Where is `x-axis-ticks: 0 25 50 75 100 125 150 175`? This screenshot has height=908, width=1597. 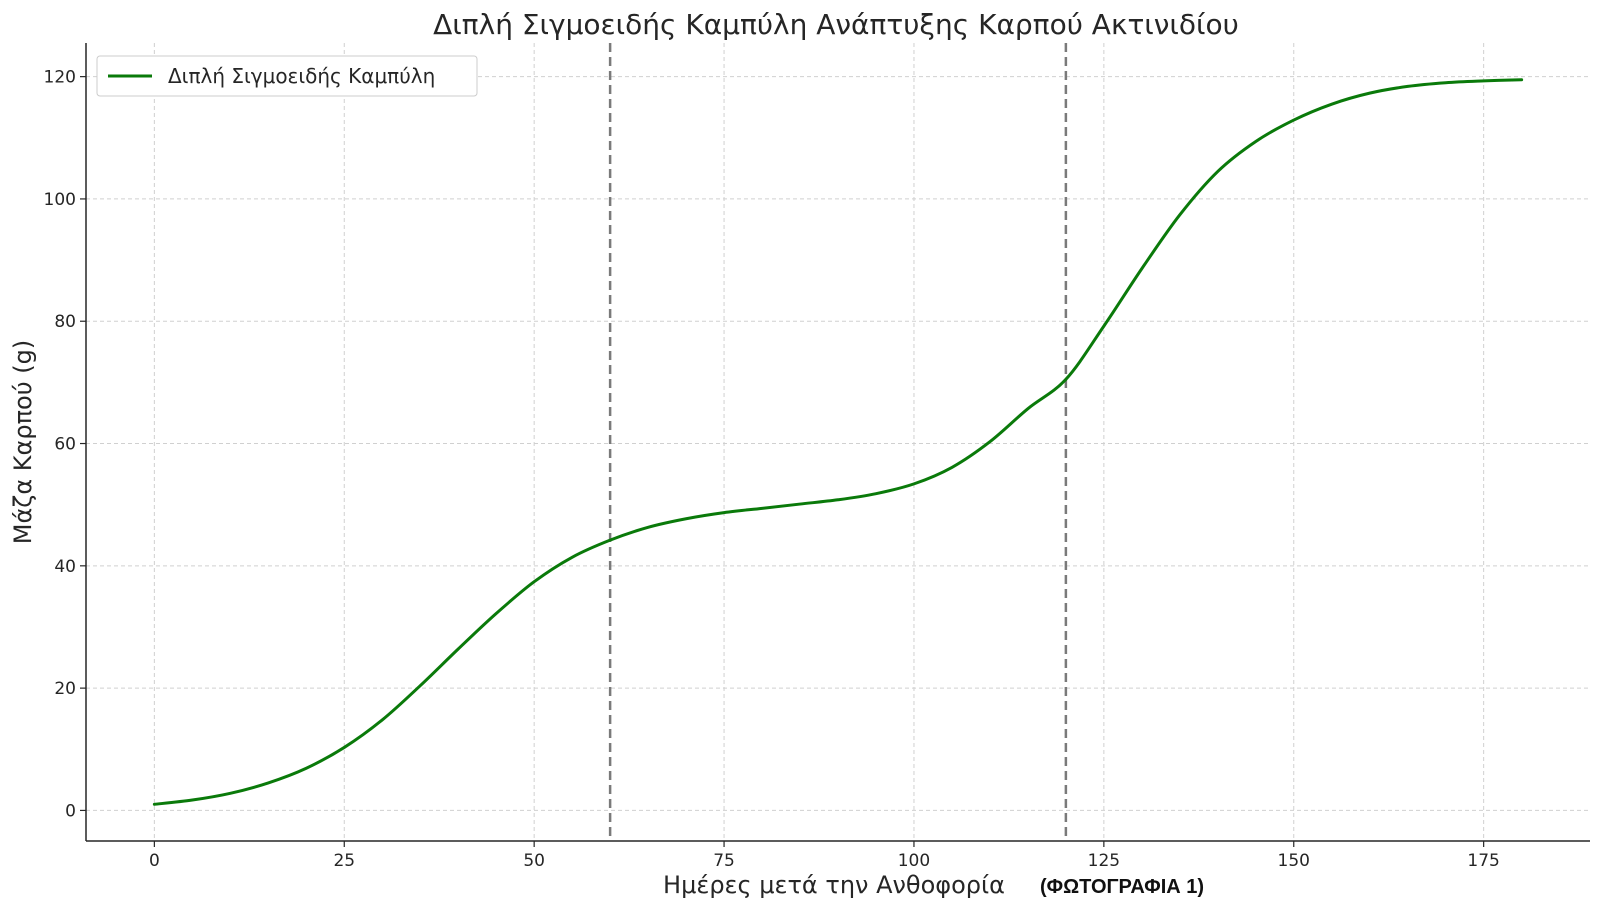 x-axis-ticks: 0 25 50 75 100 125 150 175 is located at coordinates (824, 856).